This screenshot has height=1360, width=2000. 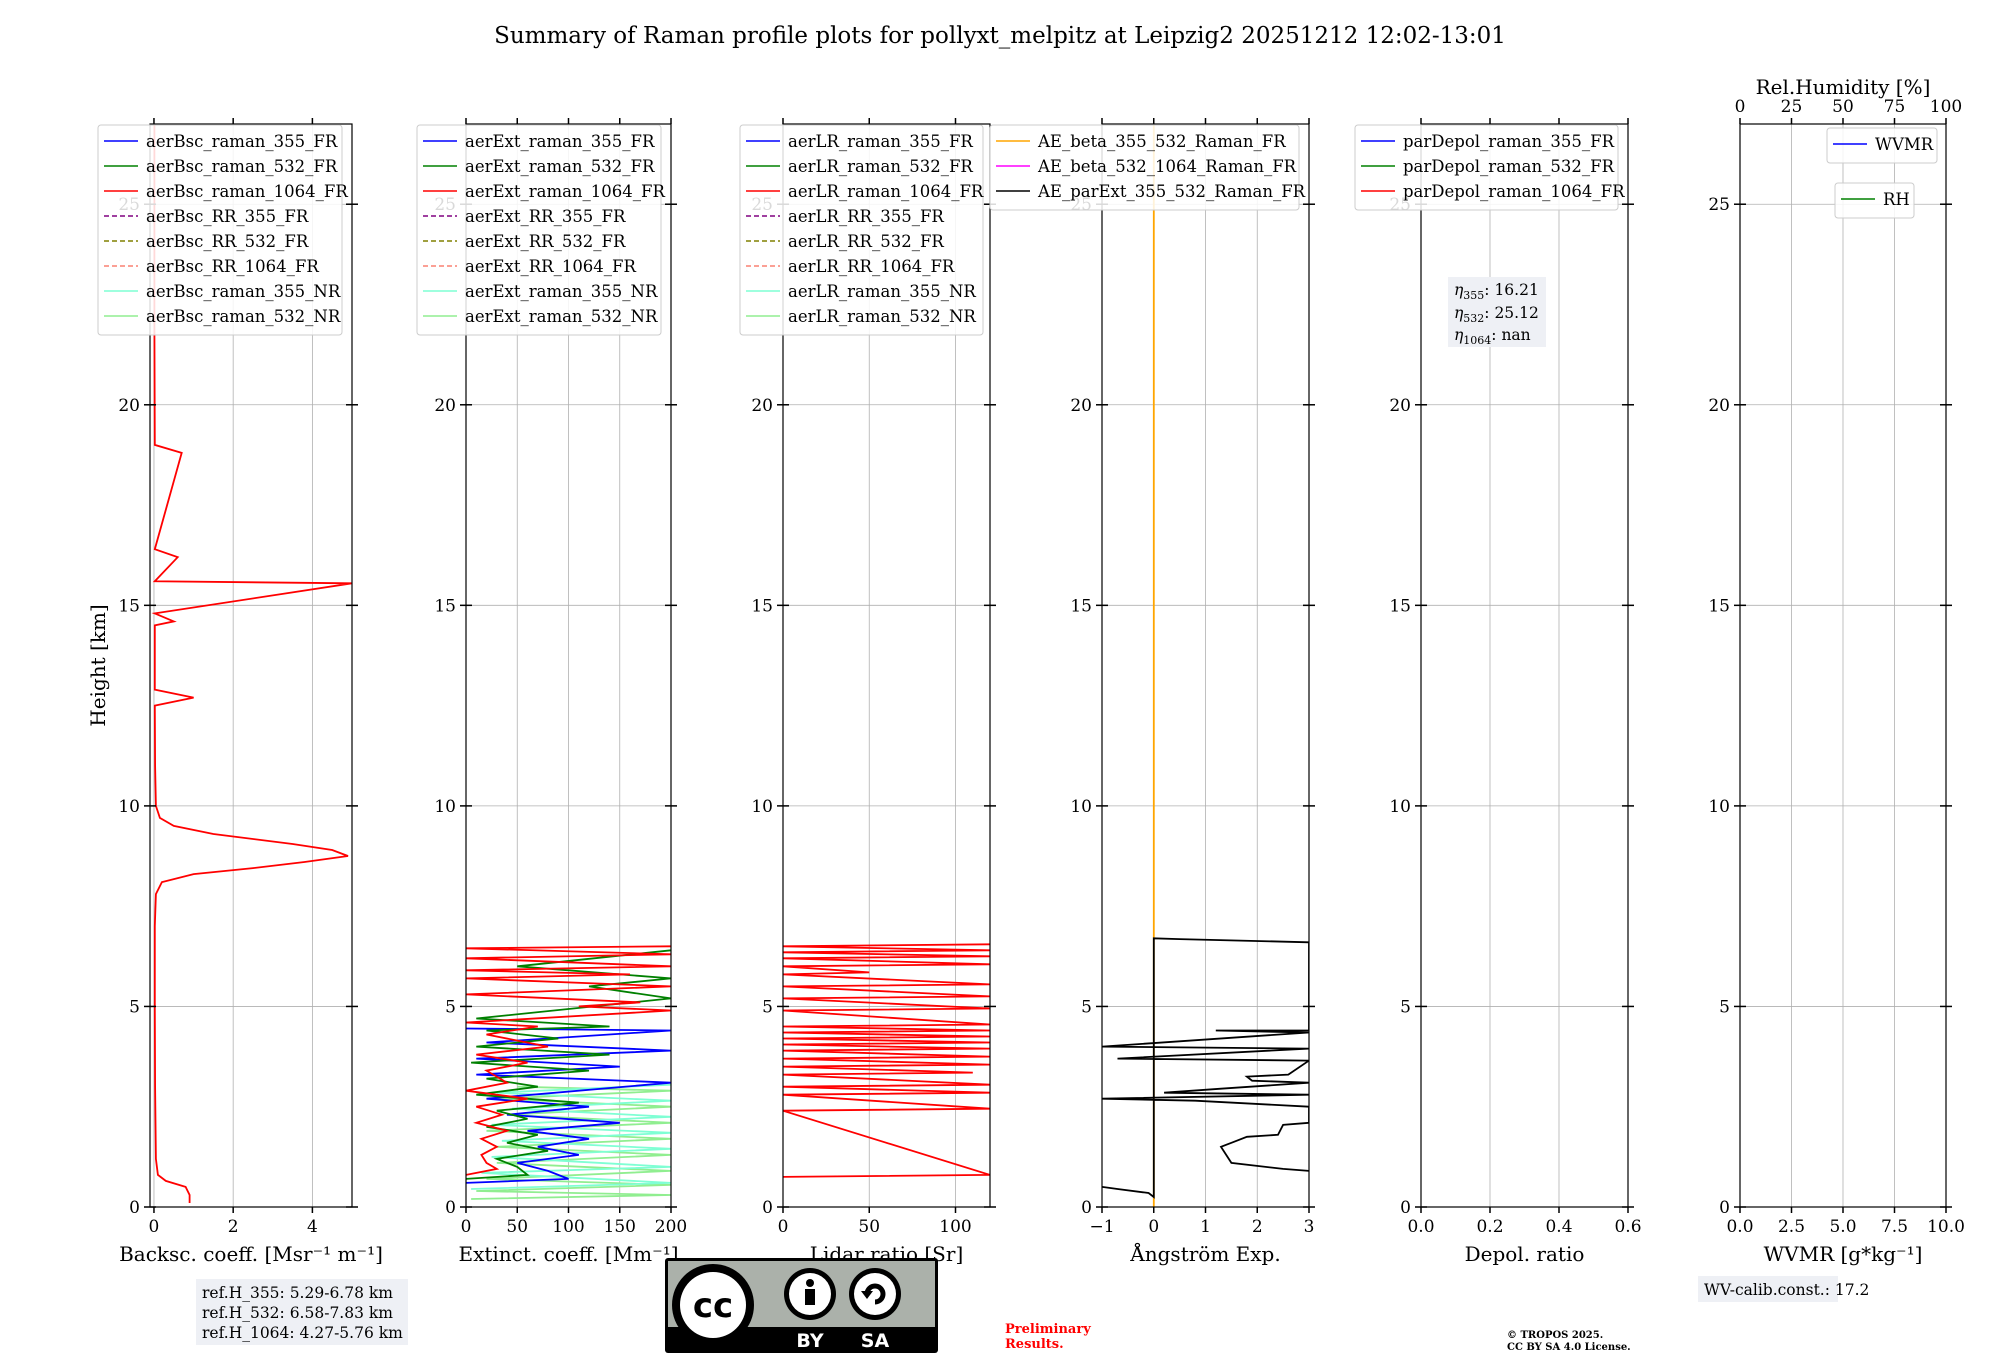 What do you see at coordinates (1843, 107) in the screenshot?
I see `top-x-tick-label: 50` at bounding box center [1843, 107].